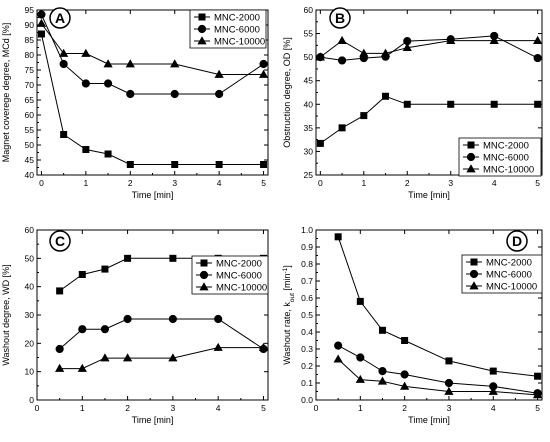  What do you see at coordinates (6, 93) in the screenshot?
I see `chart-a-y-axis-title: Magnet coverege degree, MCd [%]` at bounding box center [6, 93].